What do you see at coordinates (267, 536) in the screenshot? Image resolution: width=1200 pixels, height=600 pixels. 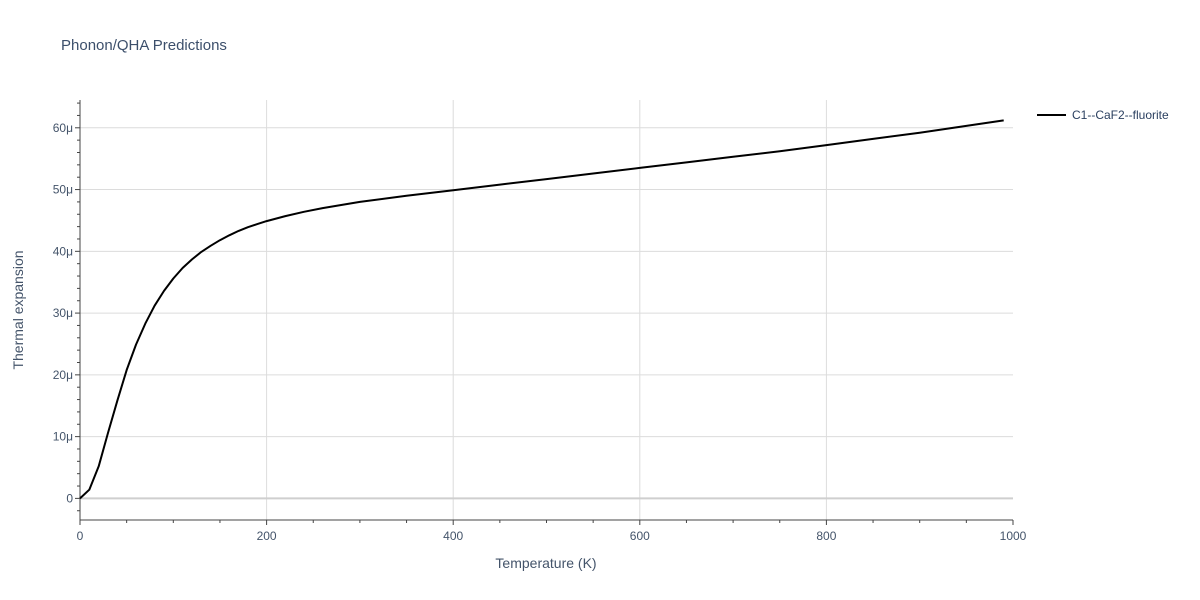 I see `x-tick-label: 200` at bounding box center [267, 536].